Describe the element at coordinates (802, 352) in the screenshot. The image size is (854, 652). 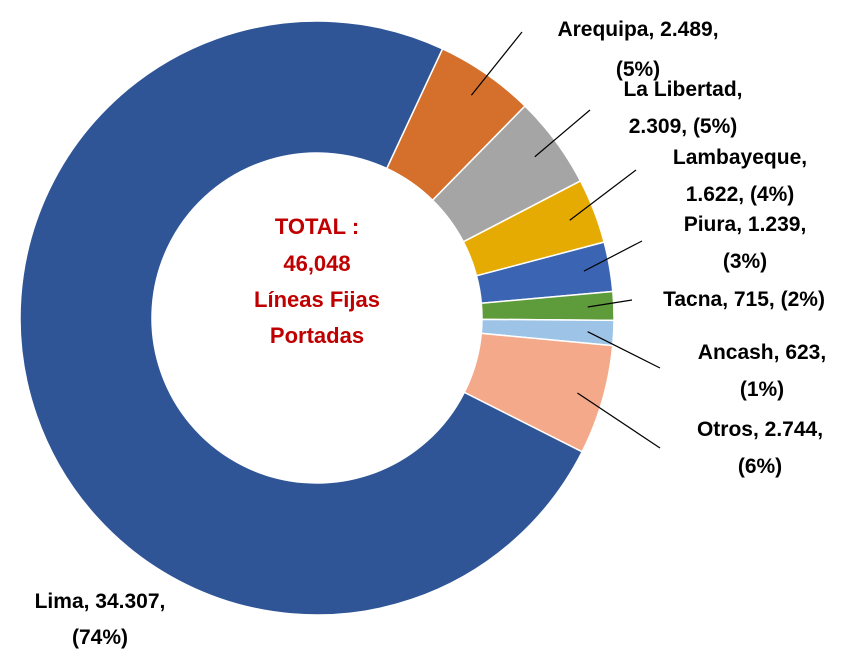
I see `label-value: 623` at that location.